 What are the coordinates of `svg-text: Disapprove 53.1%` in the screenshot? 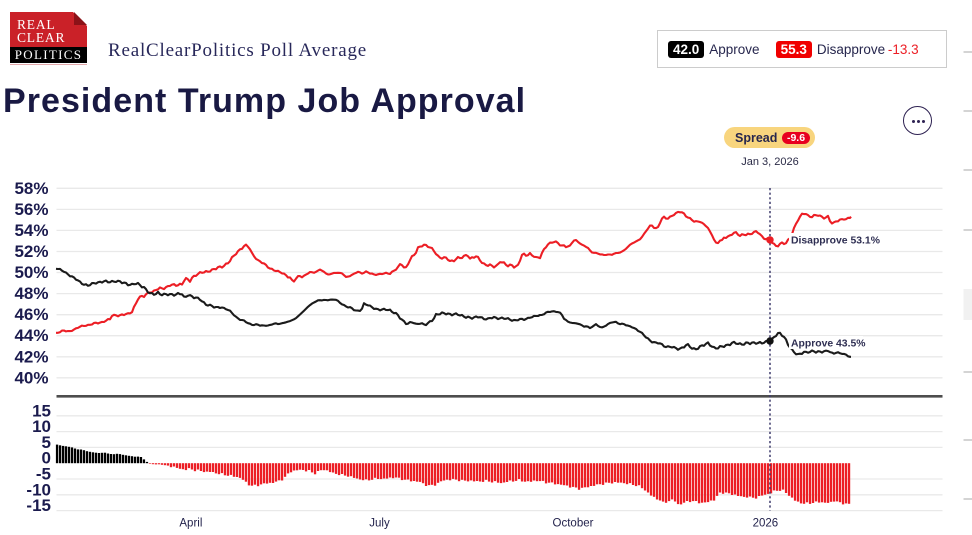 It's located at (835, 240).